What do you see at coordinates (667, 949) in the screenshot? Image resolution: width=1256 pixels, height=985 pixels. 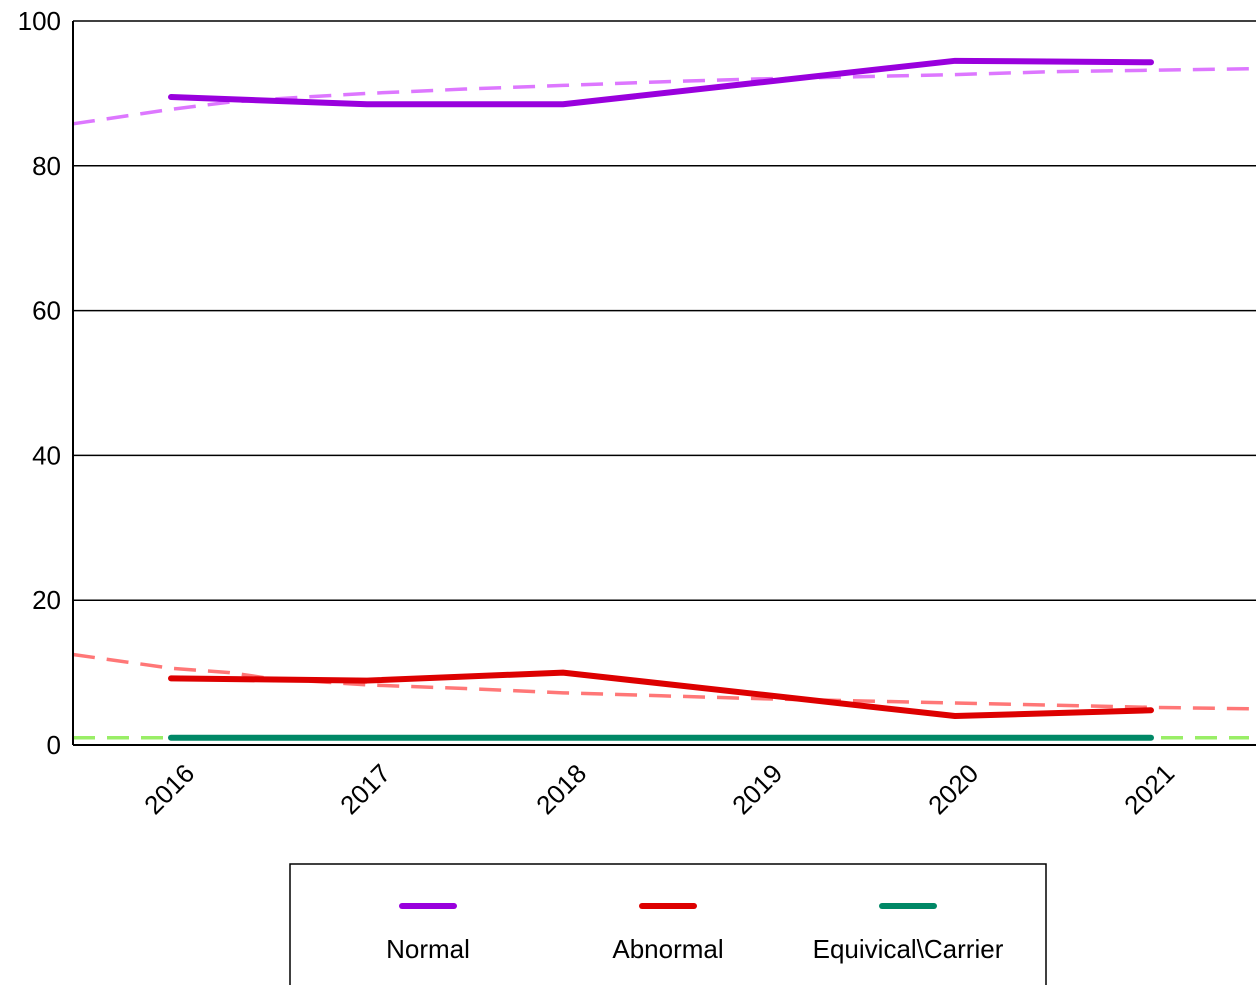 I see `legend-label-abnormal: Abnormal` at bounding box center [667, 949].